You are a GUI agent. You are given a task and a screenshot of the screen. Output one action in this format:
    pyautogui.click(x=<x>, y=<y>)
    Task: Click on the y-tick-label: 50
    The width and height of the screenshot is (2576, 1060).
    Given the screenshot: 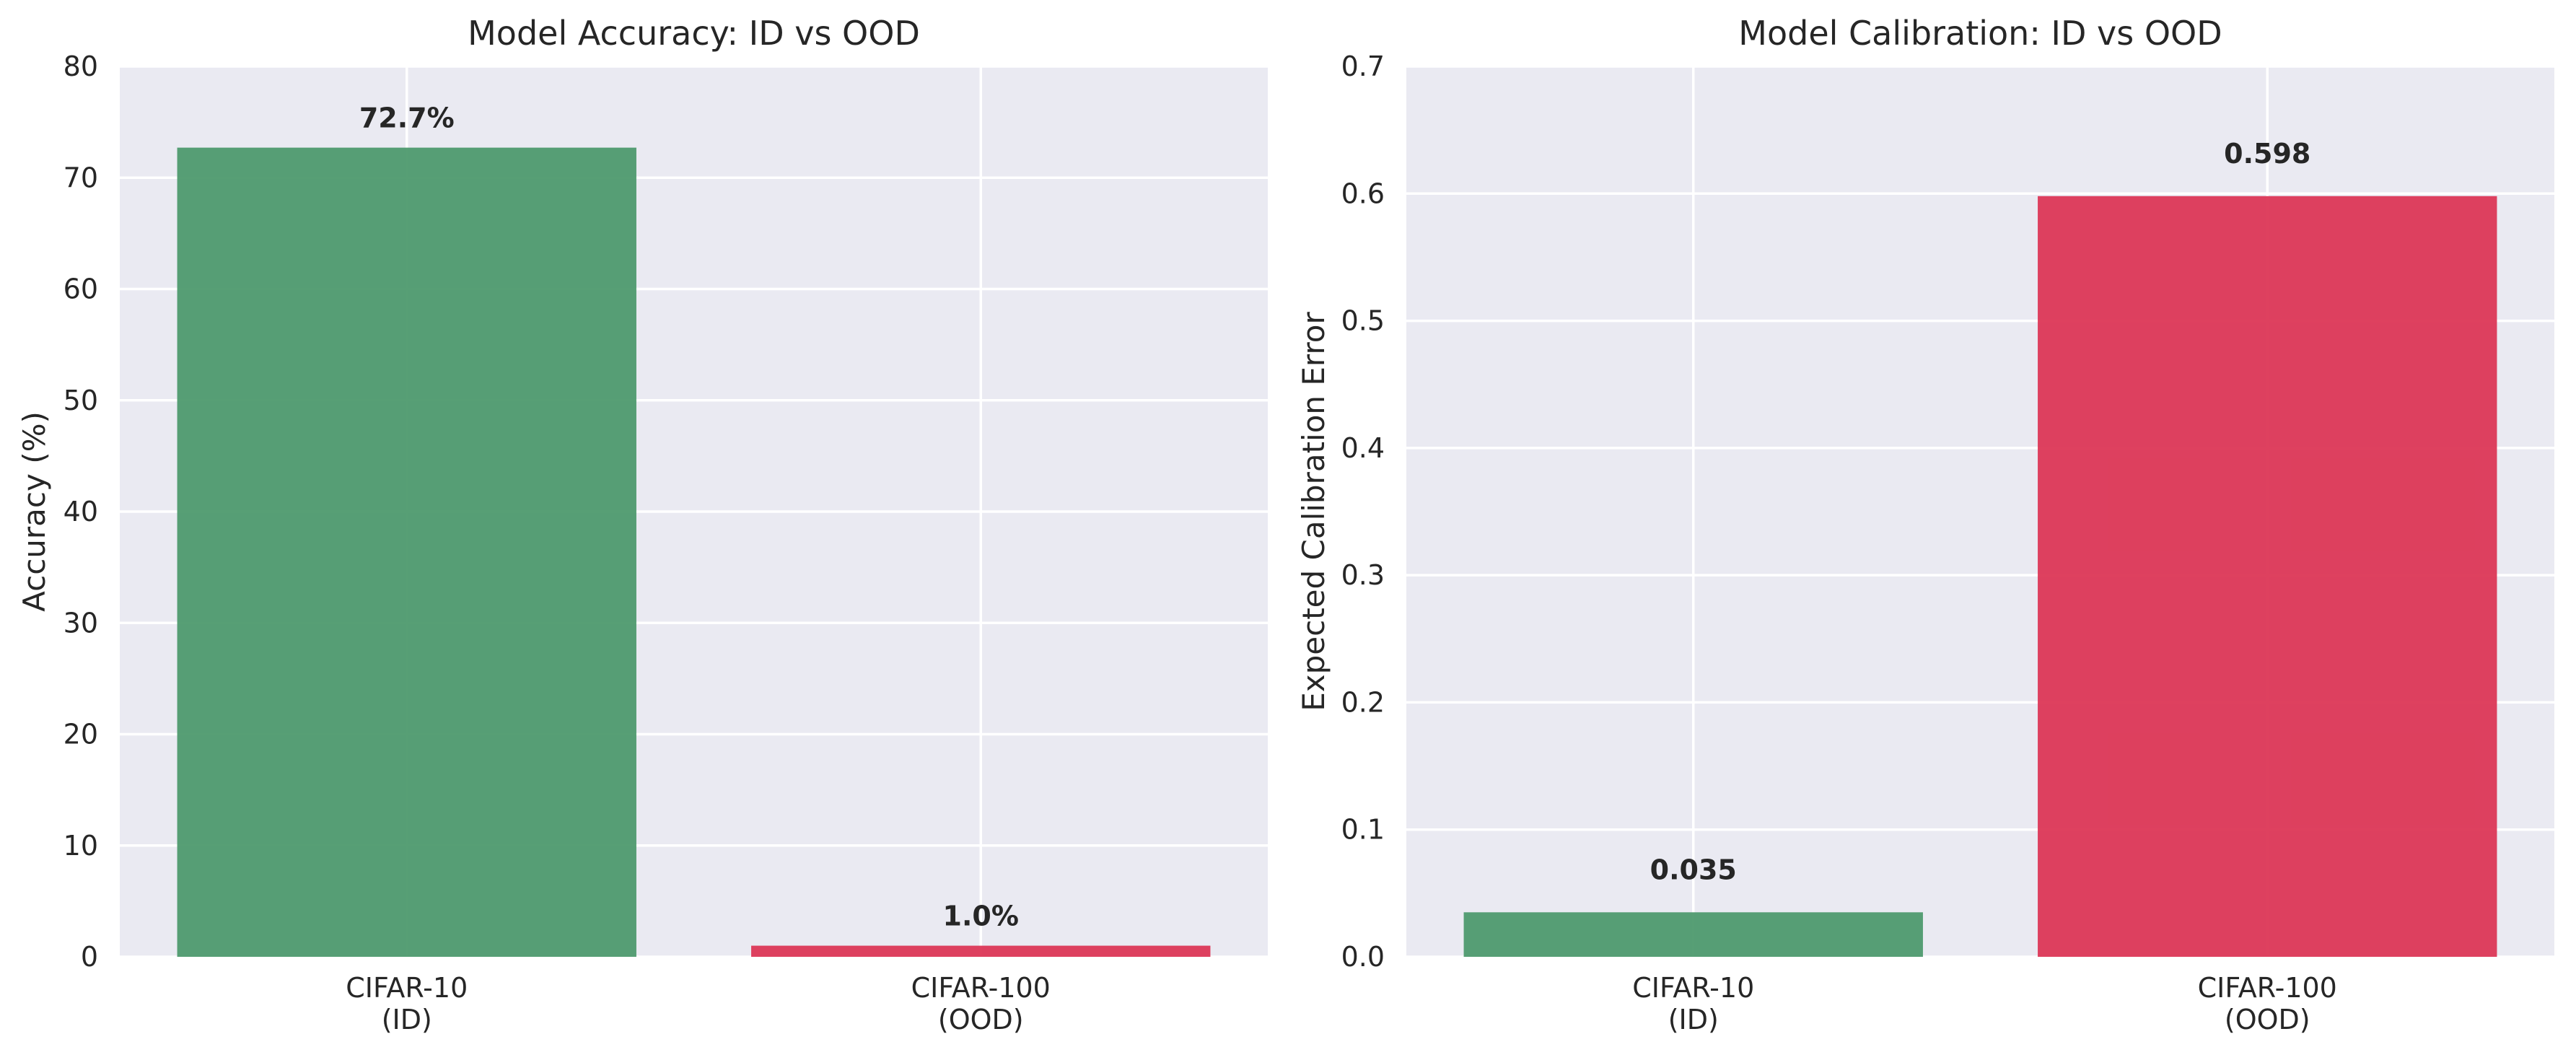 What is the action you would take?
    pyautogui.click(x=80, y=400)
    